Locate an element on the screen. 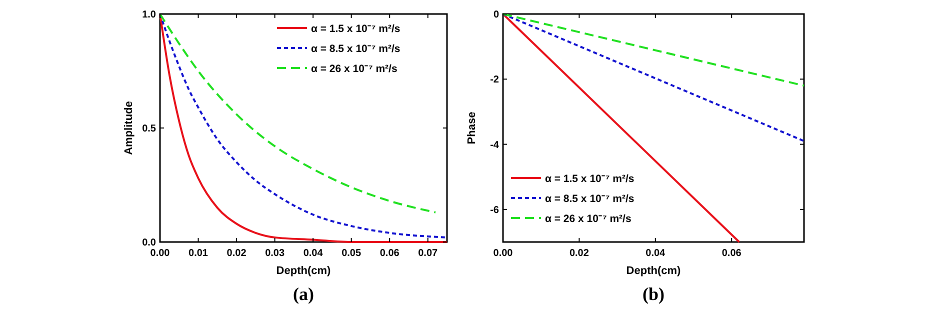 This screenshot has height=322, width=947. y-tick-label: -6 is located at coordinates (495, 210).